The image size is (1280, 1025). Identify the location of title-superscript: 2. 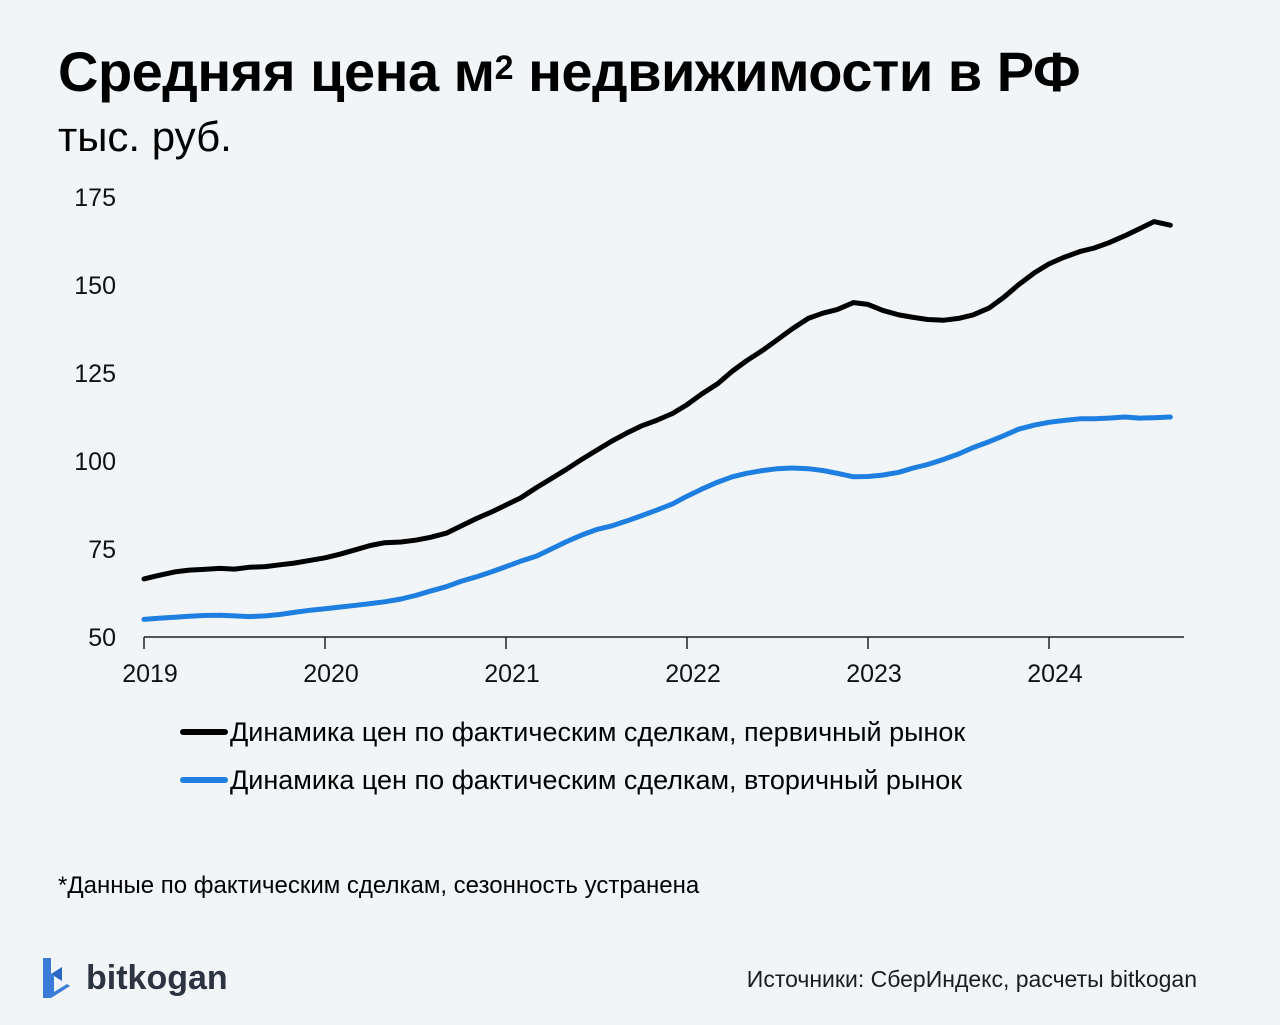
(504, 68).